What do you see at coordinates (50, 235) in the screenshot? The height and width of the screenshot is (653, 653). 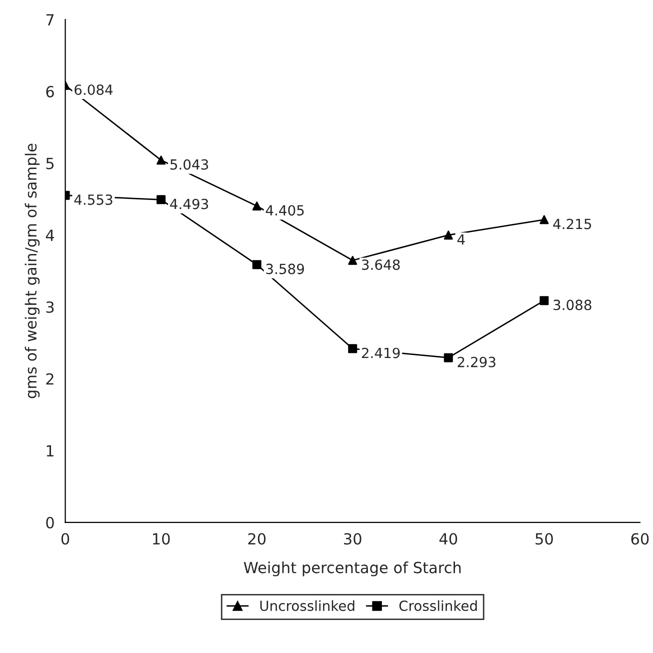 I see `y-tick-label: 4` at bounding box center [50, 235].